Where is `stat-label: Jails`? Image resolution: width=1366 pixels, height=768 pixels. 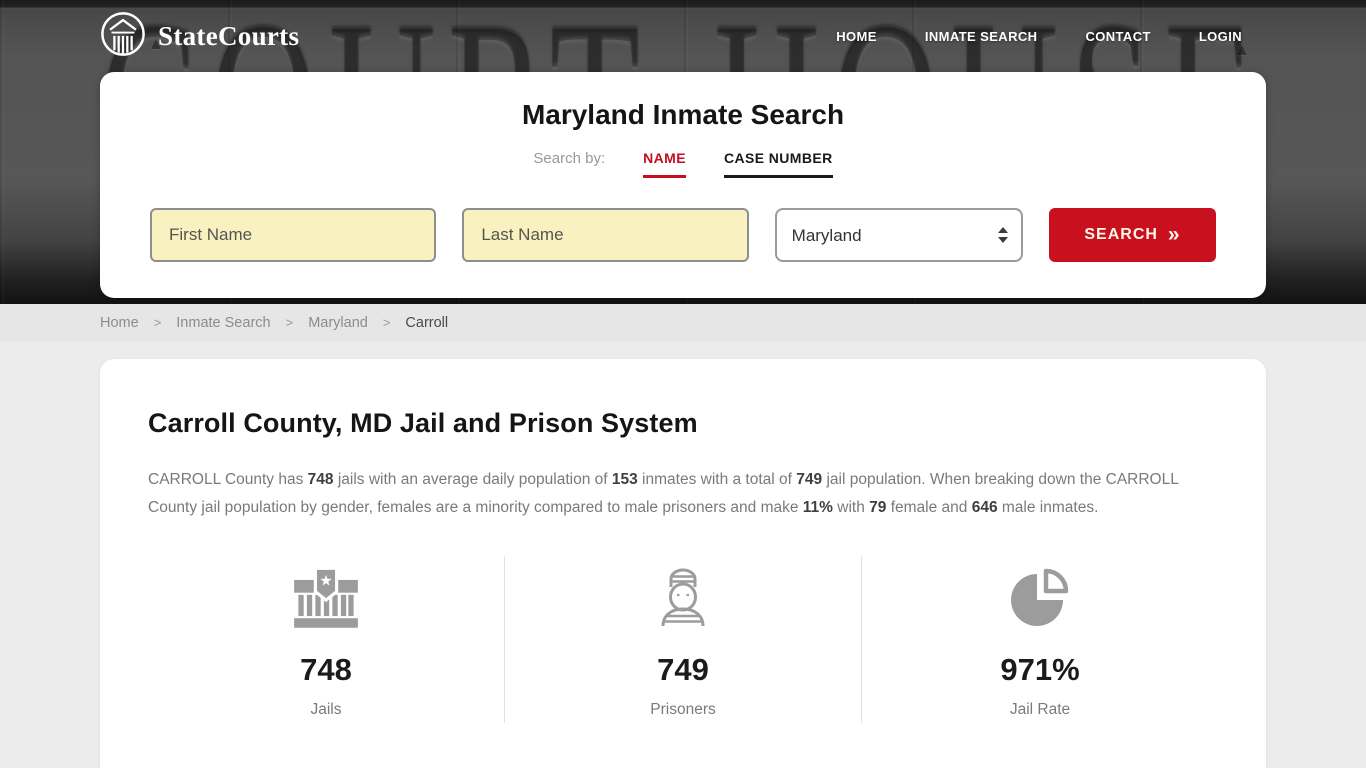
stat-label: Jails is located at coordinates (326, 709).